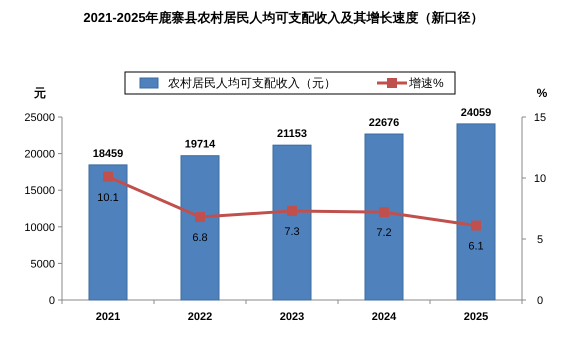  Describe the element at coordinates (39, 118) in the screenshot. I see `y-tick-label: 25000` at that location.